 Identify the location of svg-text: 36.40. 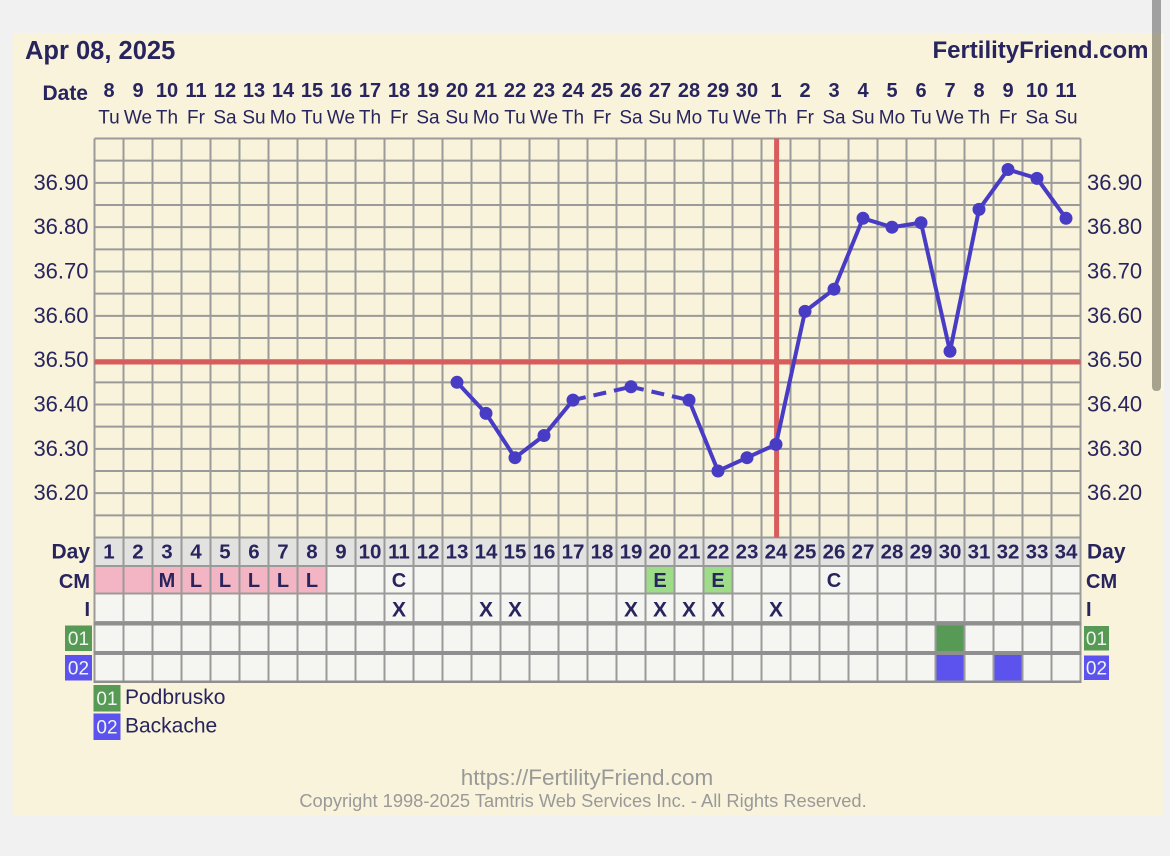
(1114, 404).